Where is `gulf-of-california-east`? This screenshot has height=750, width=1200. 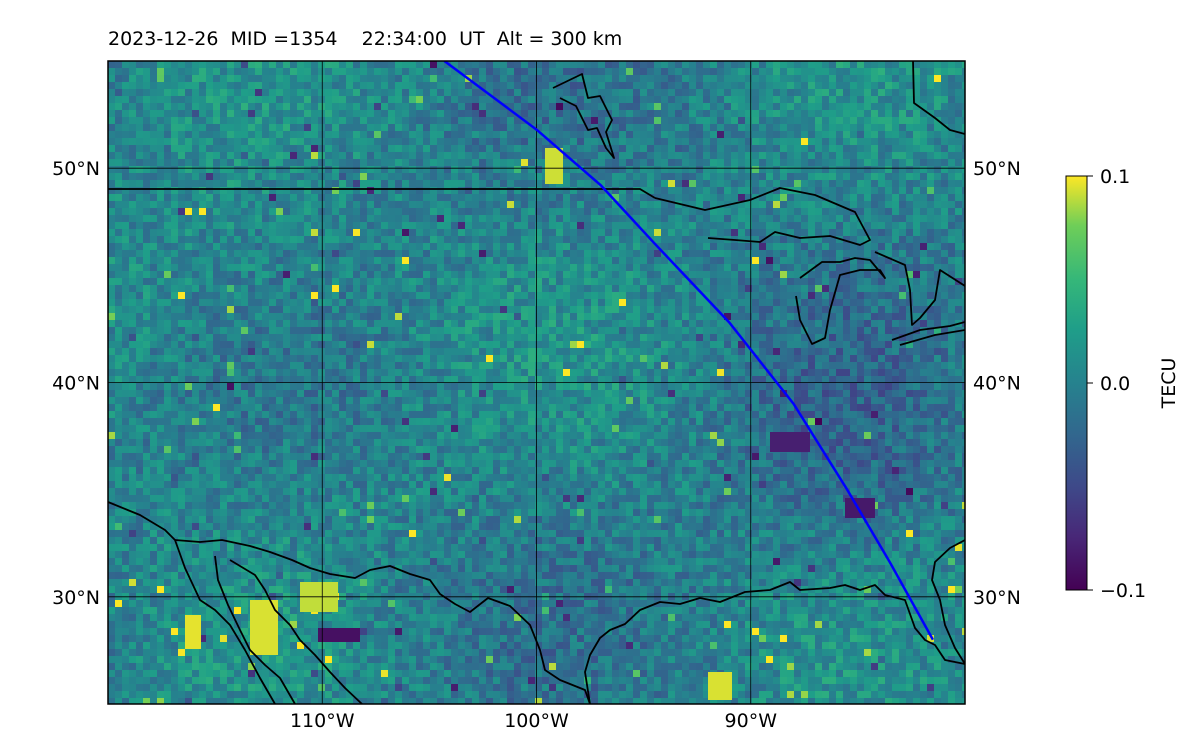
gulf-of-california-east is located at coordinates (296, 631).